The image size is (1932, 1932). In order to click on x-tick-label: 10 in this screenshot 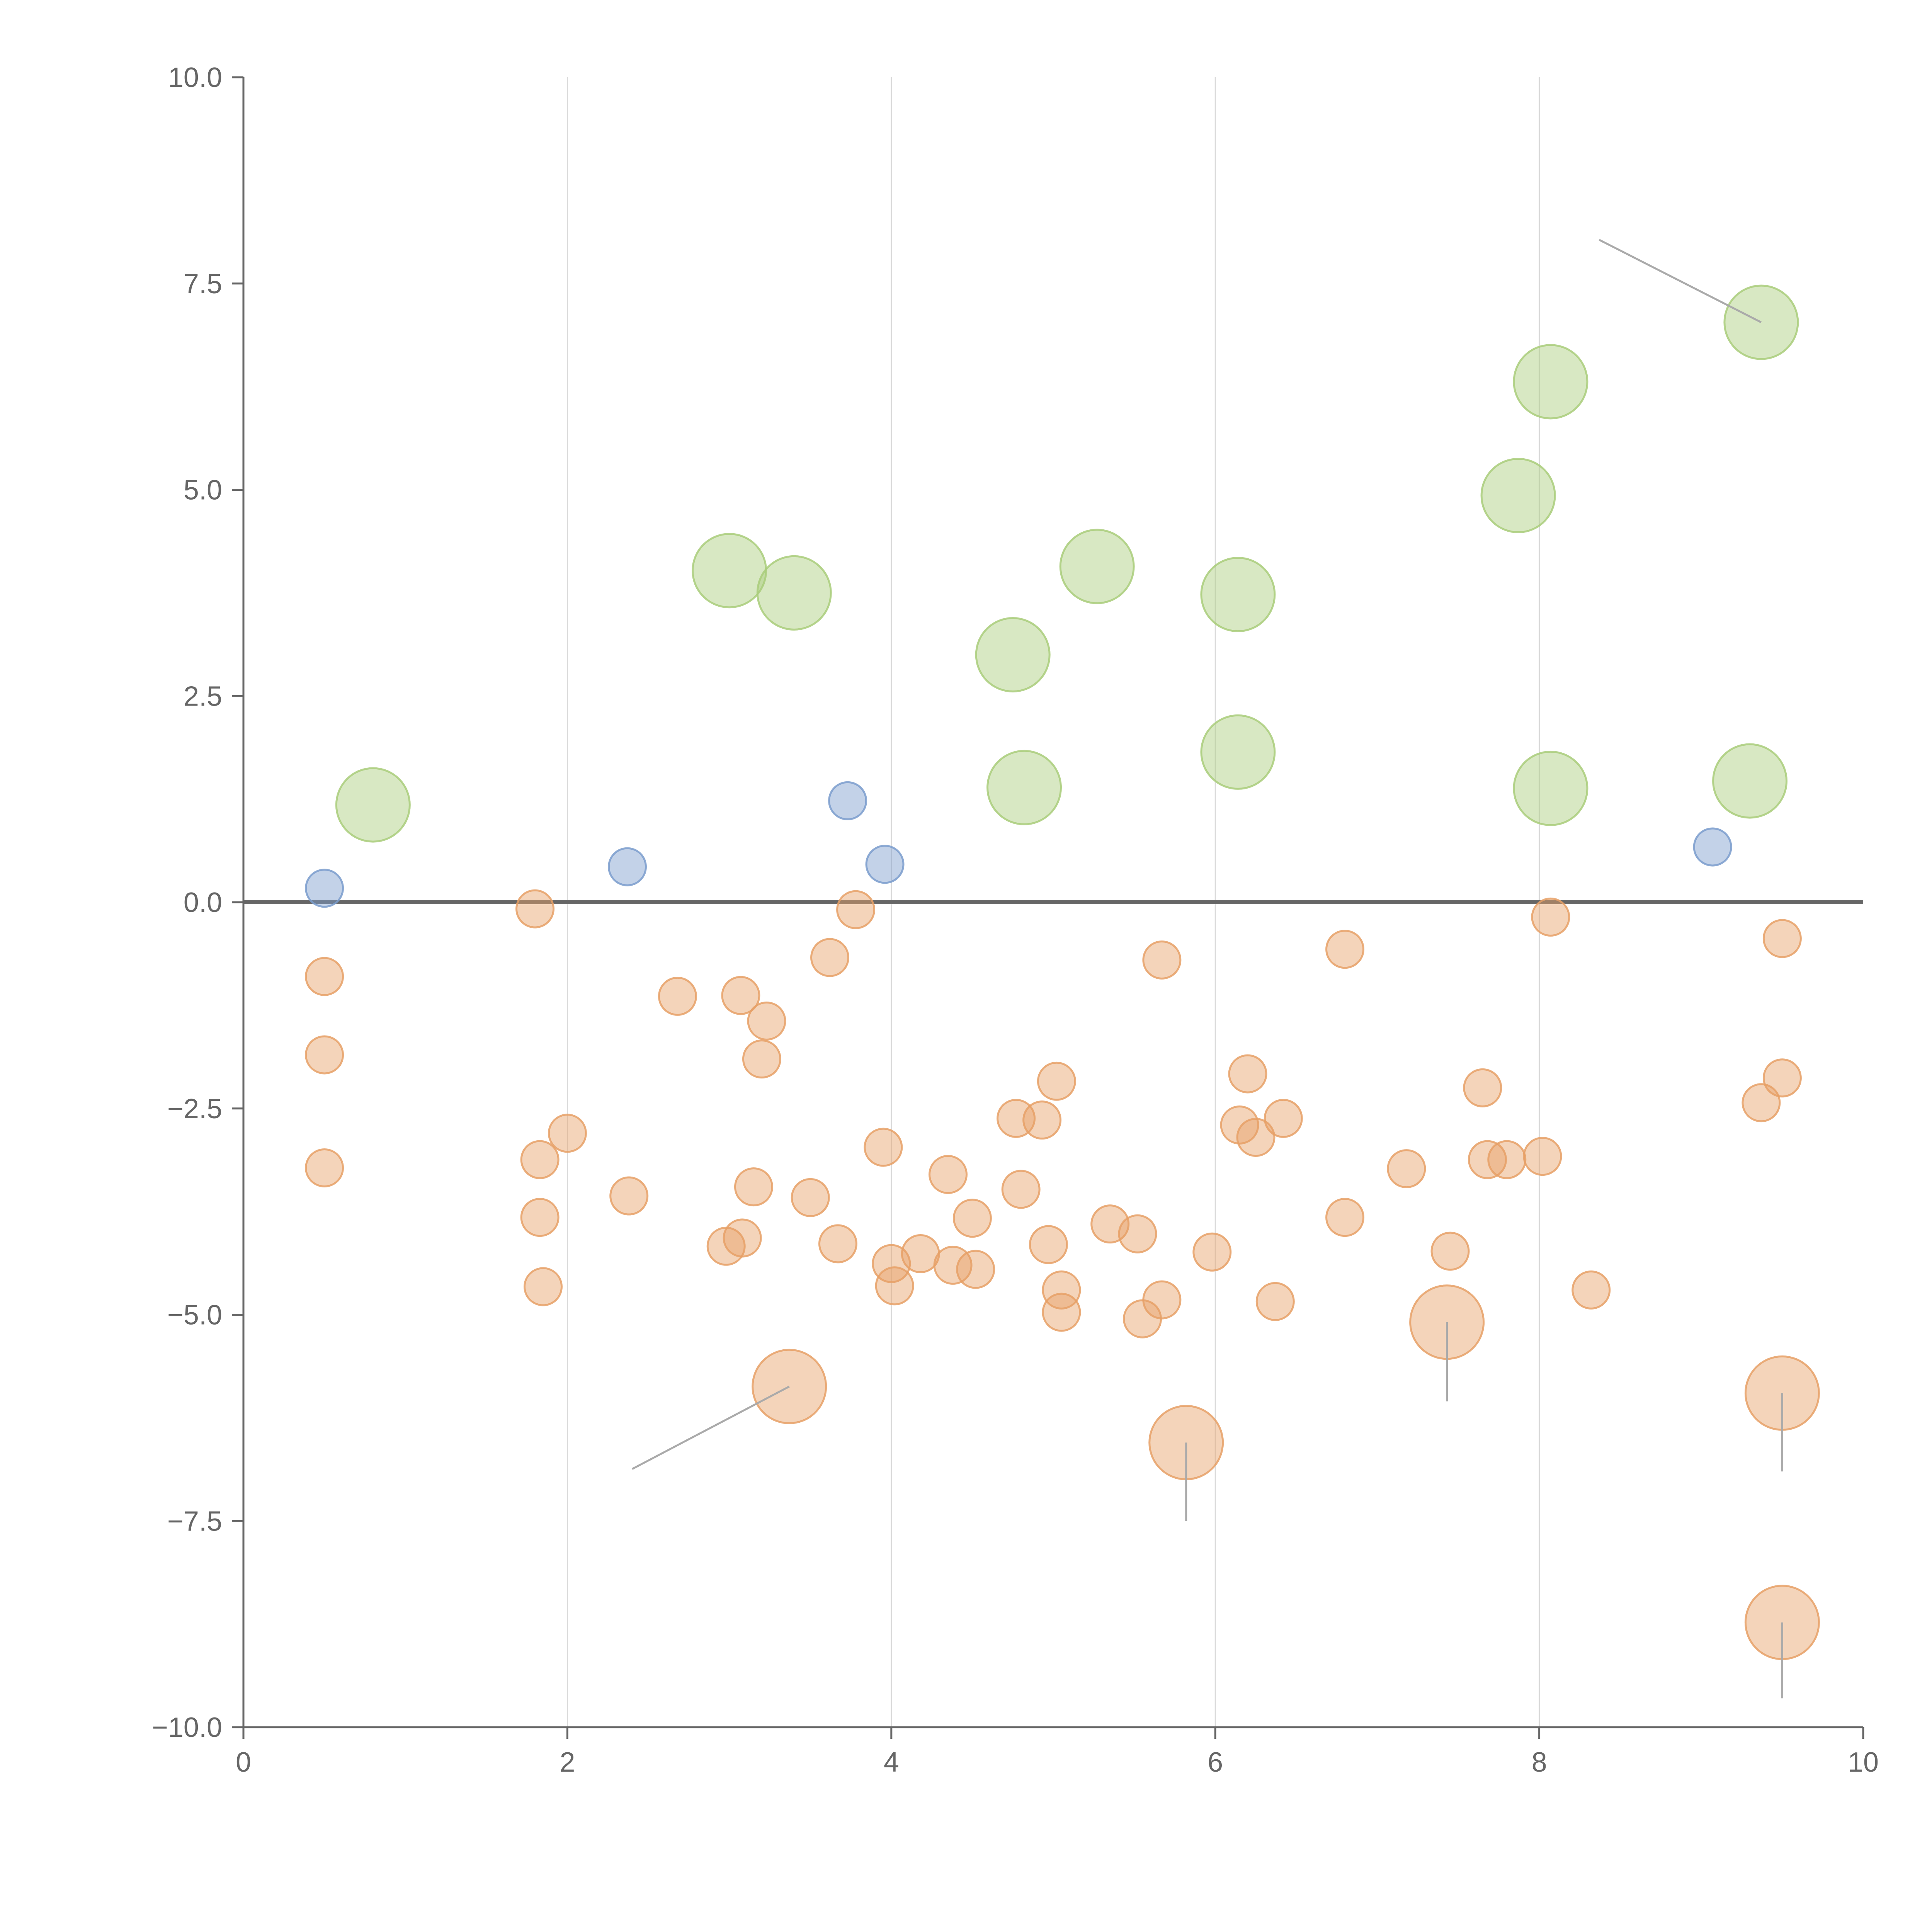, I will do `click(1864, 1763)`.